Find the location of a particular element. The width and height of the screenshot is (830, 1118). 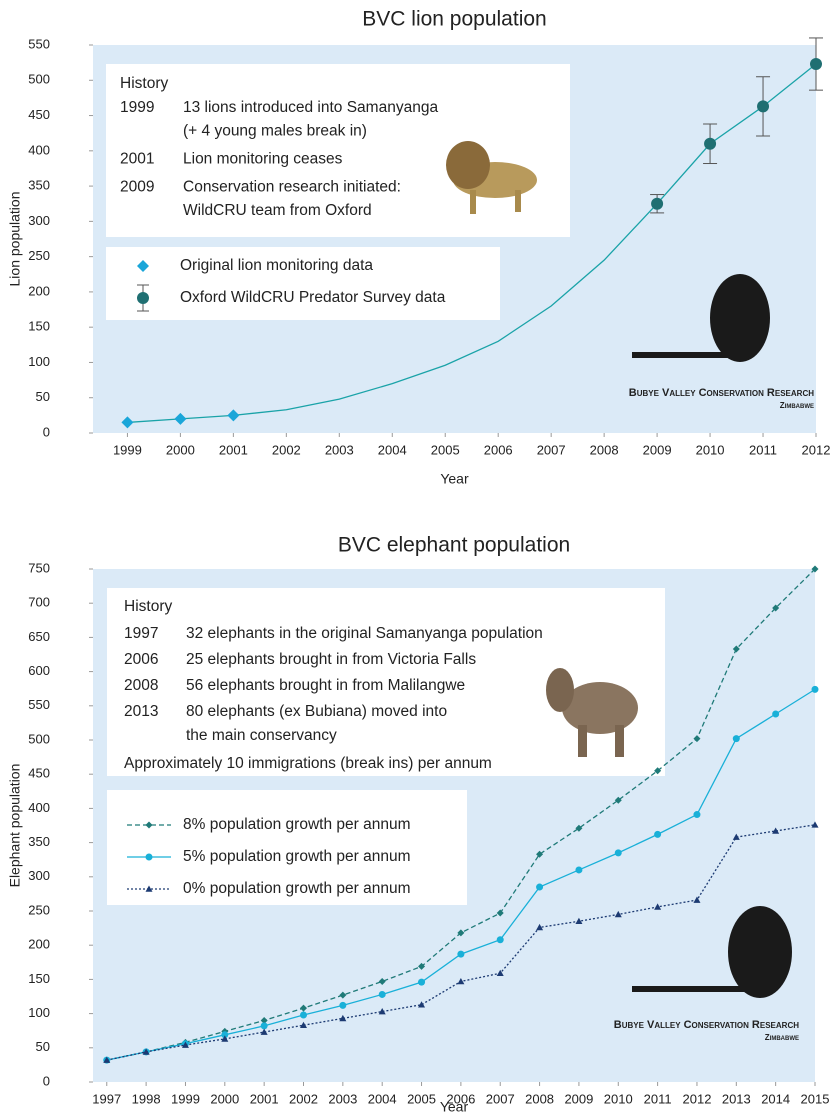

y-tick-label: 150 is located at coordinates (39, 978).